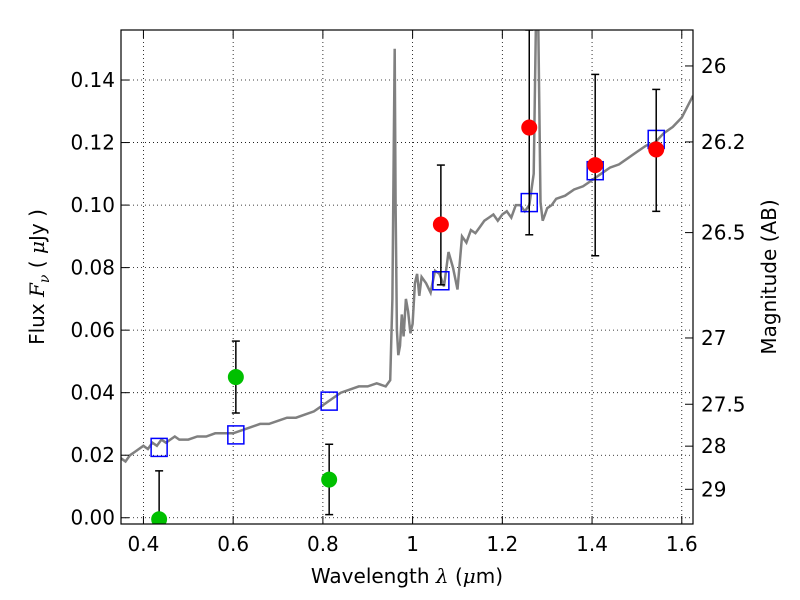 Image resolution: width=800 pixels, height=600 pixels. What do you see at coordinates (713, 66) in the screenshot?
I see `y2-tick-label: 26` at bounding box center [713, 66].